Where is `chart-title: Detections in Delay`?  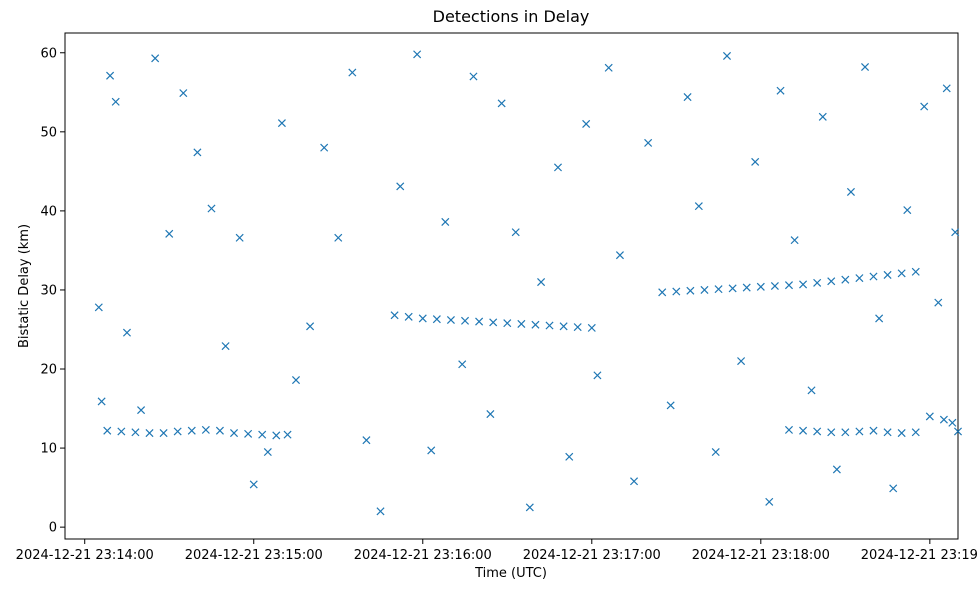
chart-title: Detections in Delay is located at coordinates (511, 16).